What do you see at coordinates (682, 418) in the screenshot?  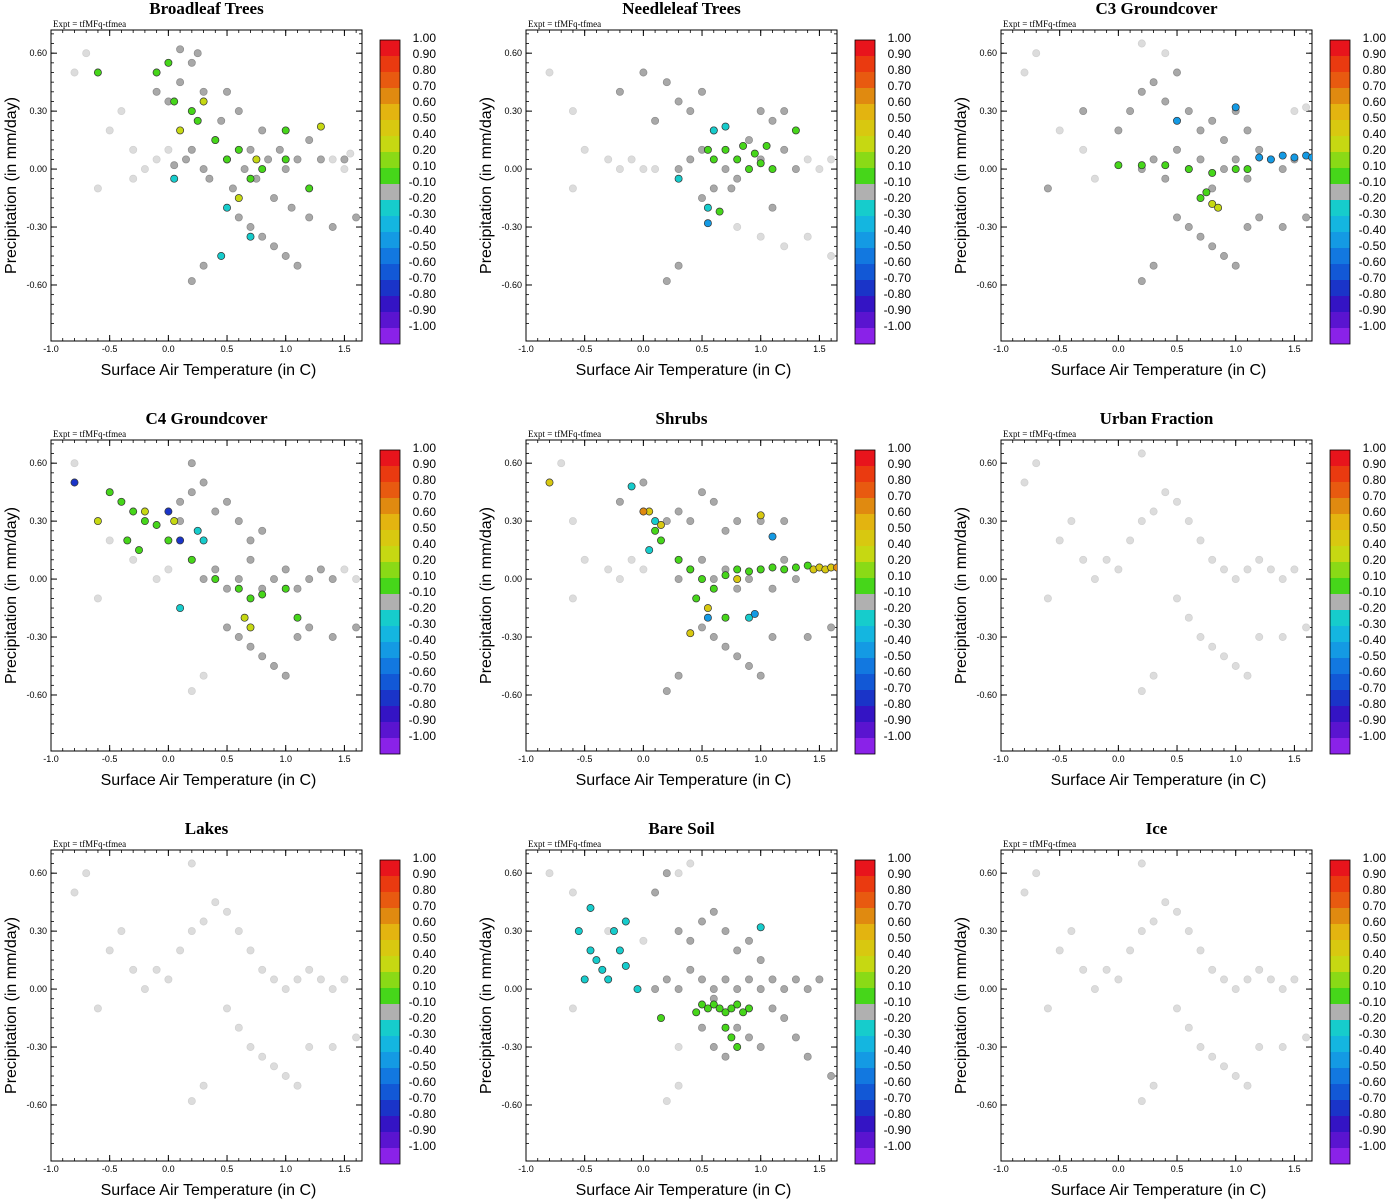 I see `panel-title: Shrubs` at bounding box center [682, 418].